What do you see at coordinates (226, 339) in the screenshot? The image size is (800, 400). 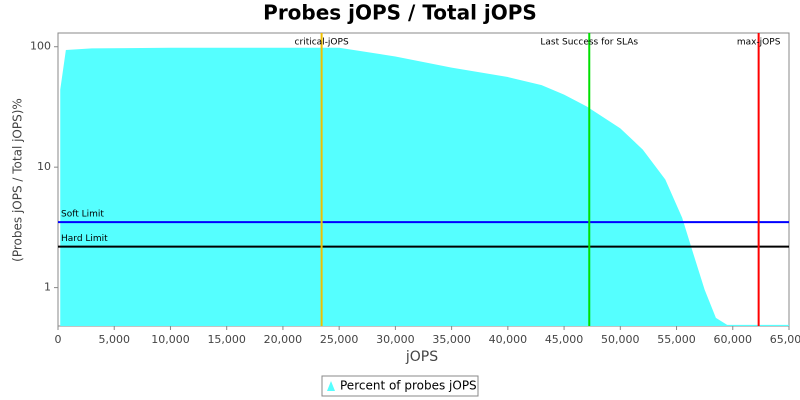 I see `x-tick-label: 15,000` at bounding box center [226, 339].